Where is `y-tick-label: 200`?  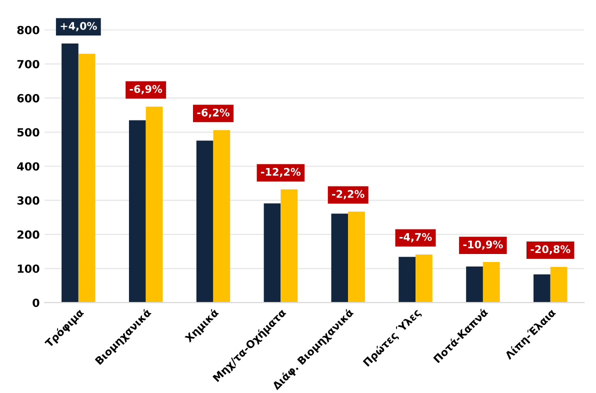
y-tick-label: 200 is located at coordinates (29, 234).